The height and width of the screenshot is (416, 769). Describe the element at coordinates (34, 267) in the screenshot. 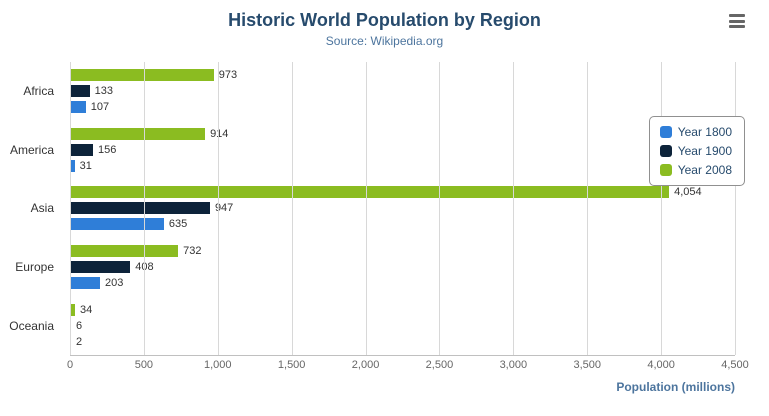

I see `y-axis-category-label: Europe` at that location.